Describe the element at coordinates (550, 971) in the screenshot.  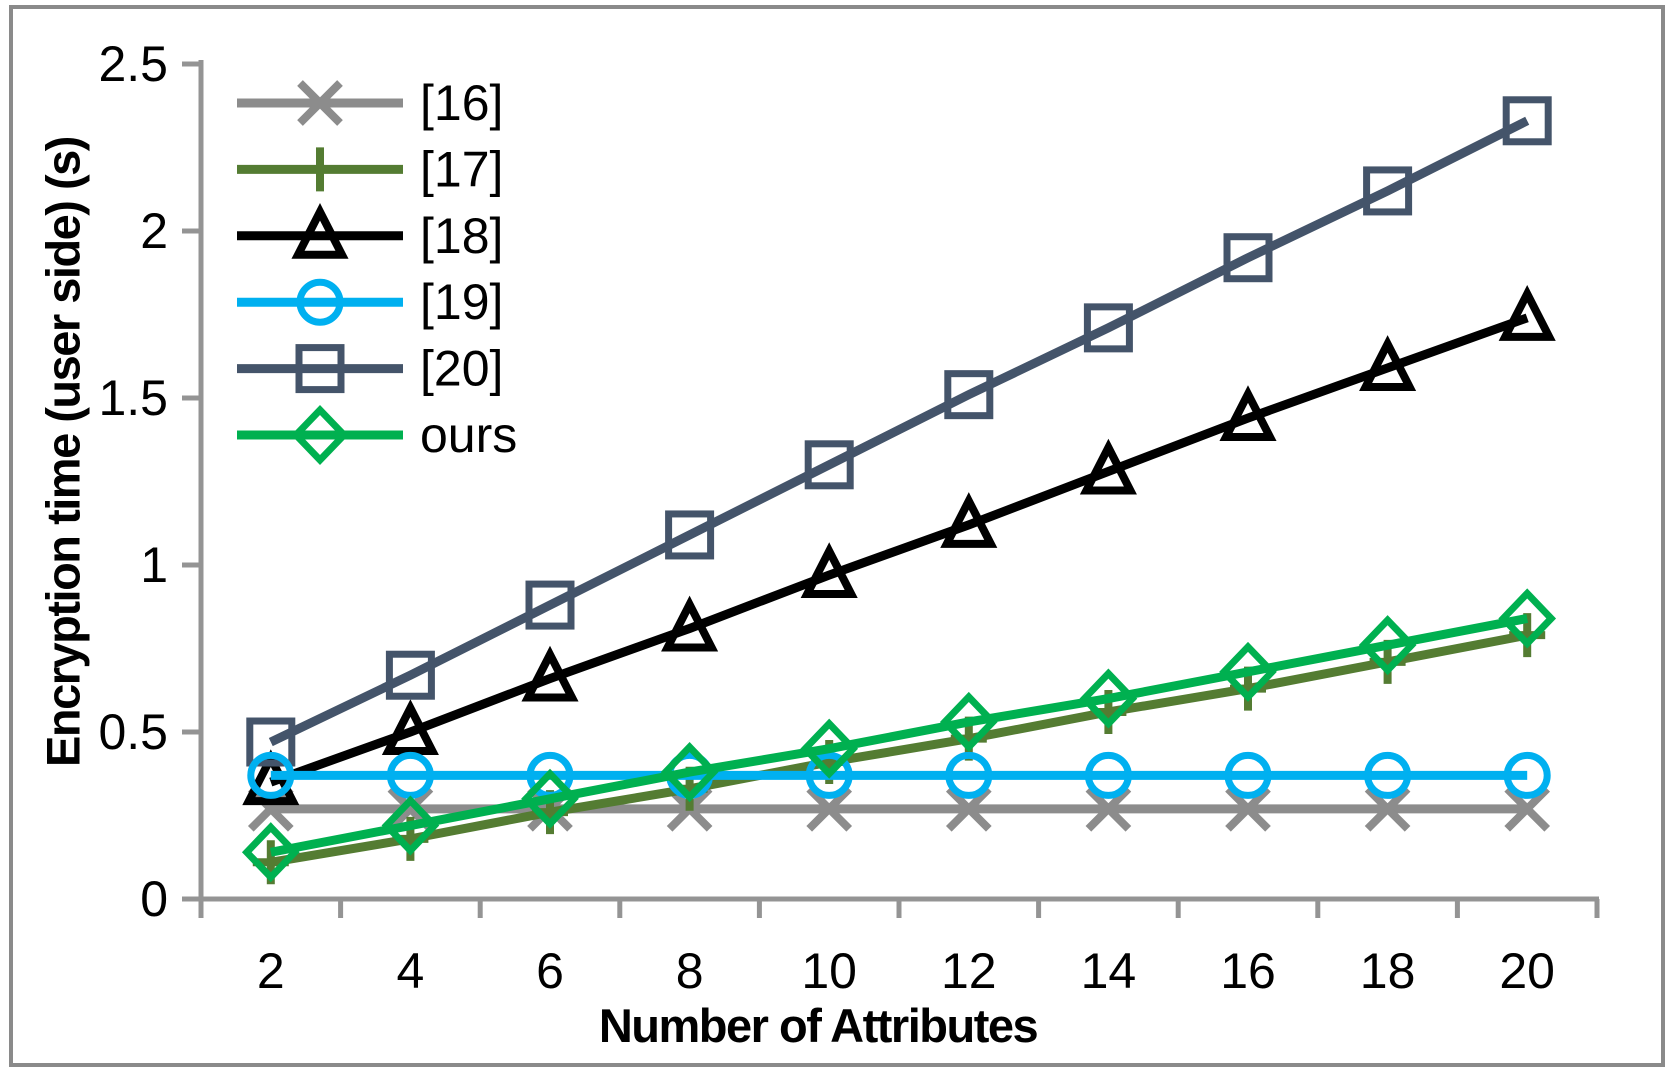
I see `x-axis-tick-label: 6` at that location.